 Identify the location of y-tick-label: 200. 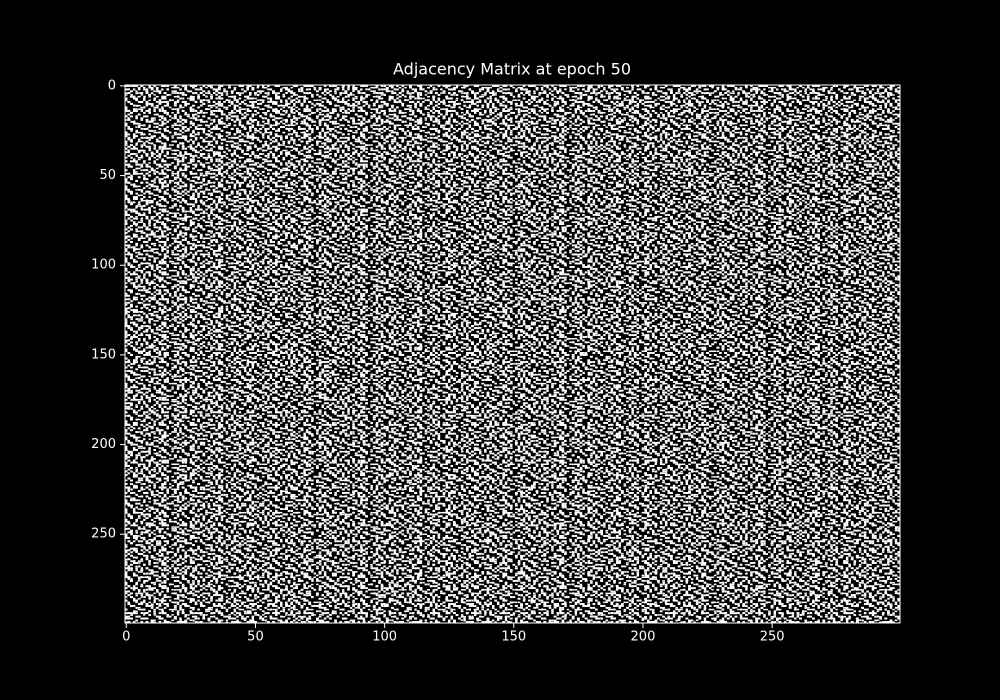
(103, 444).